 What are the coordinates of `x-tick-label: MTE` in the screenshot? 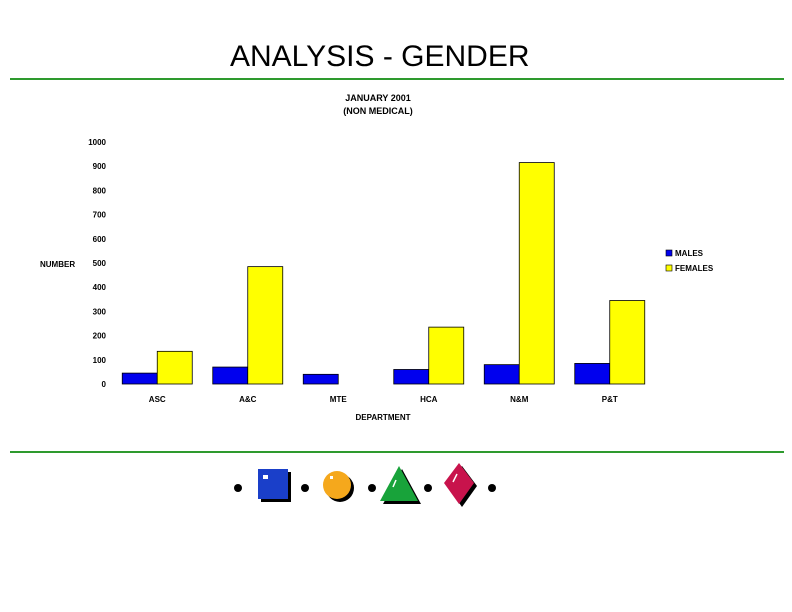 It's located at (339, 399).